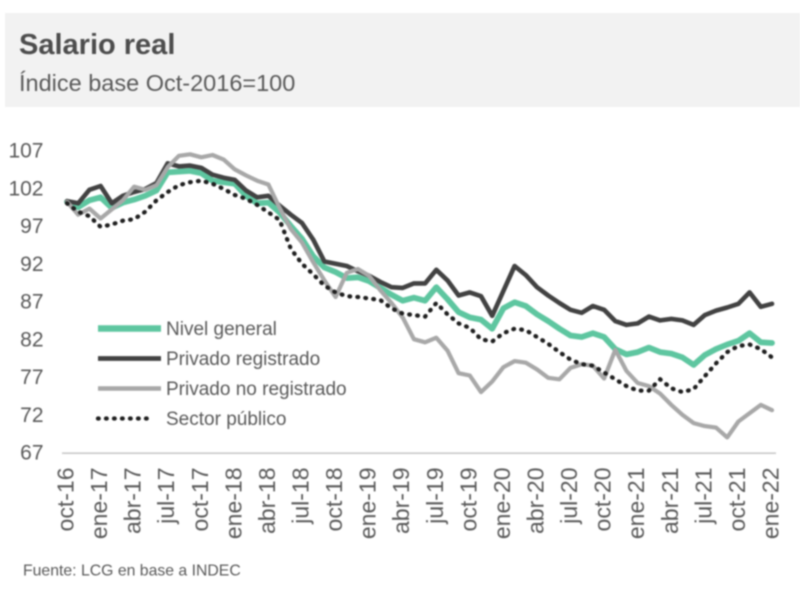 This screenshot has width=800, height=592. Describe the element at coordinates (603, 500) in the screenshot. I see `svg-text: oct-20` at that location.